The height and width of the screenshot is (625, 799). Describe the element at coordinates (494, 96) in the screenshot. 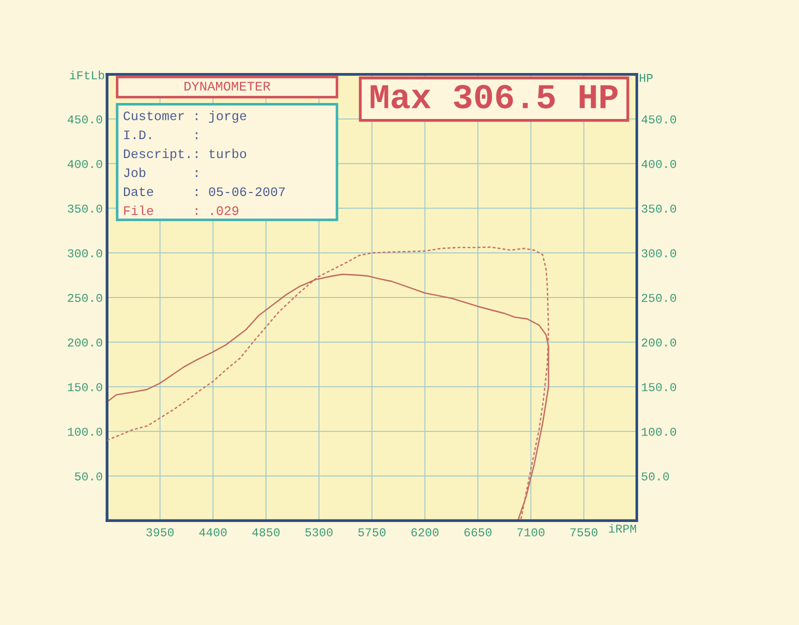

I see `chart-subtitle: Max 306.5 HP` at that location.